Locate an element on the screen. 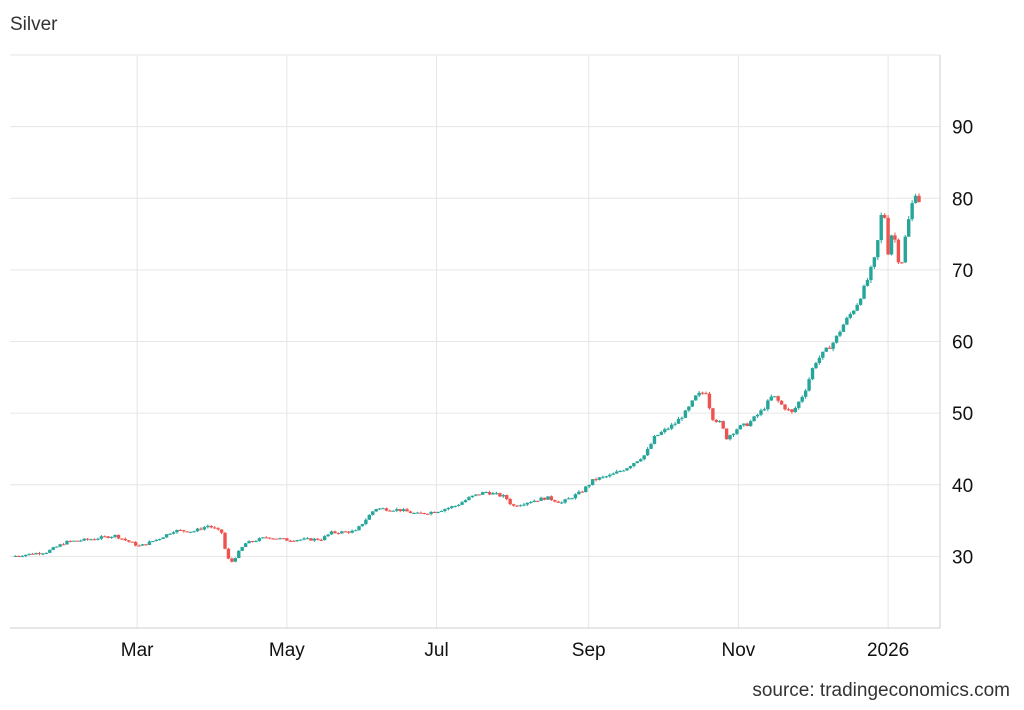 The height and width of the screenshot is (710, 1024). x-tick-label: 2026 is located at coordinates (888, 650).